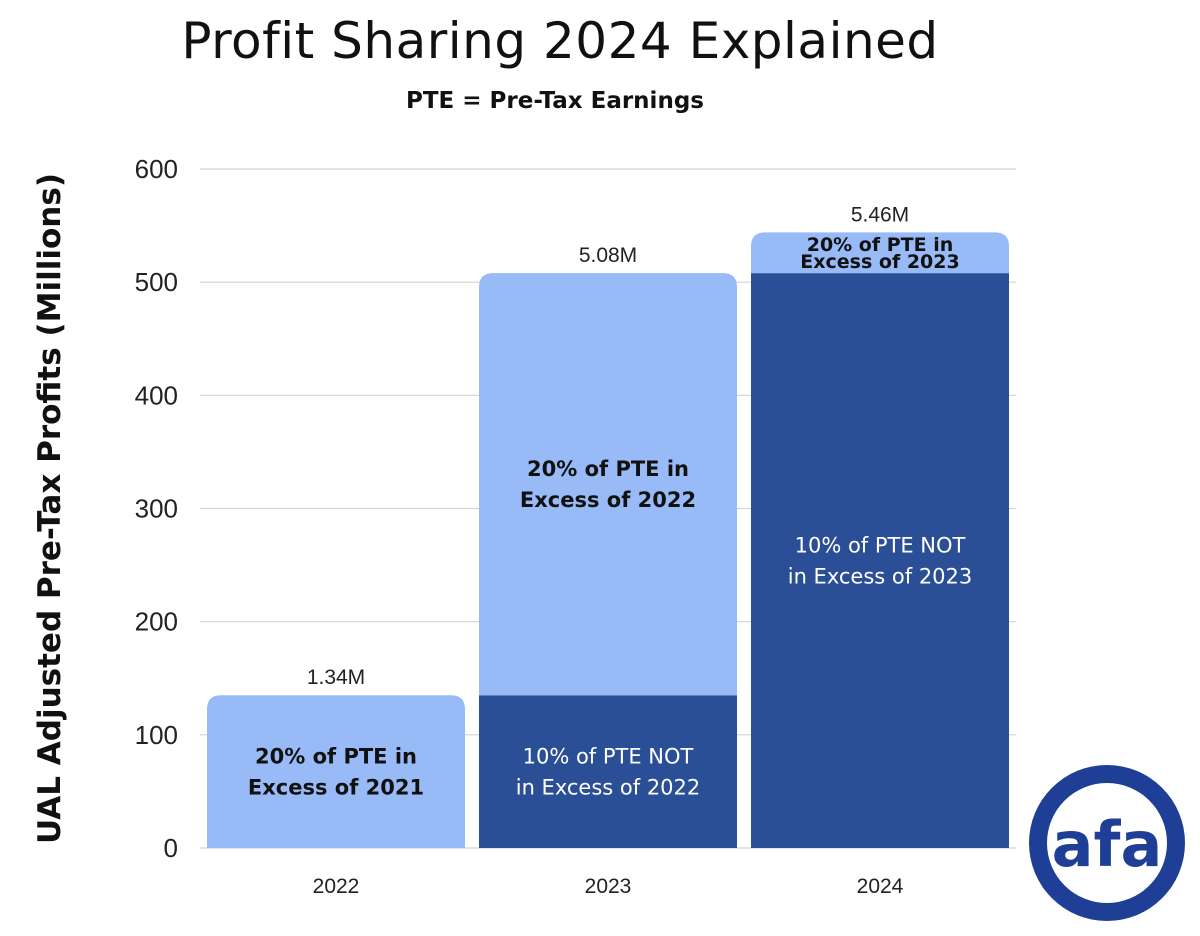 This screenshot has width=1200, height=936. What do you see at coordinates (880, 886) in the screenshot?
I see `x-tick-label: 2024` at bounding box center [880, 886].